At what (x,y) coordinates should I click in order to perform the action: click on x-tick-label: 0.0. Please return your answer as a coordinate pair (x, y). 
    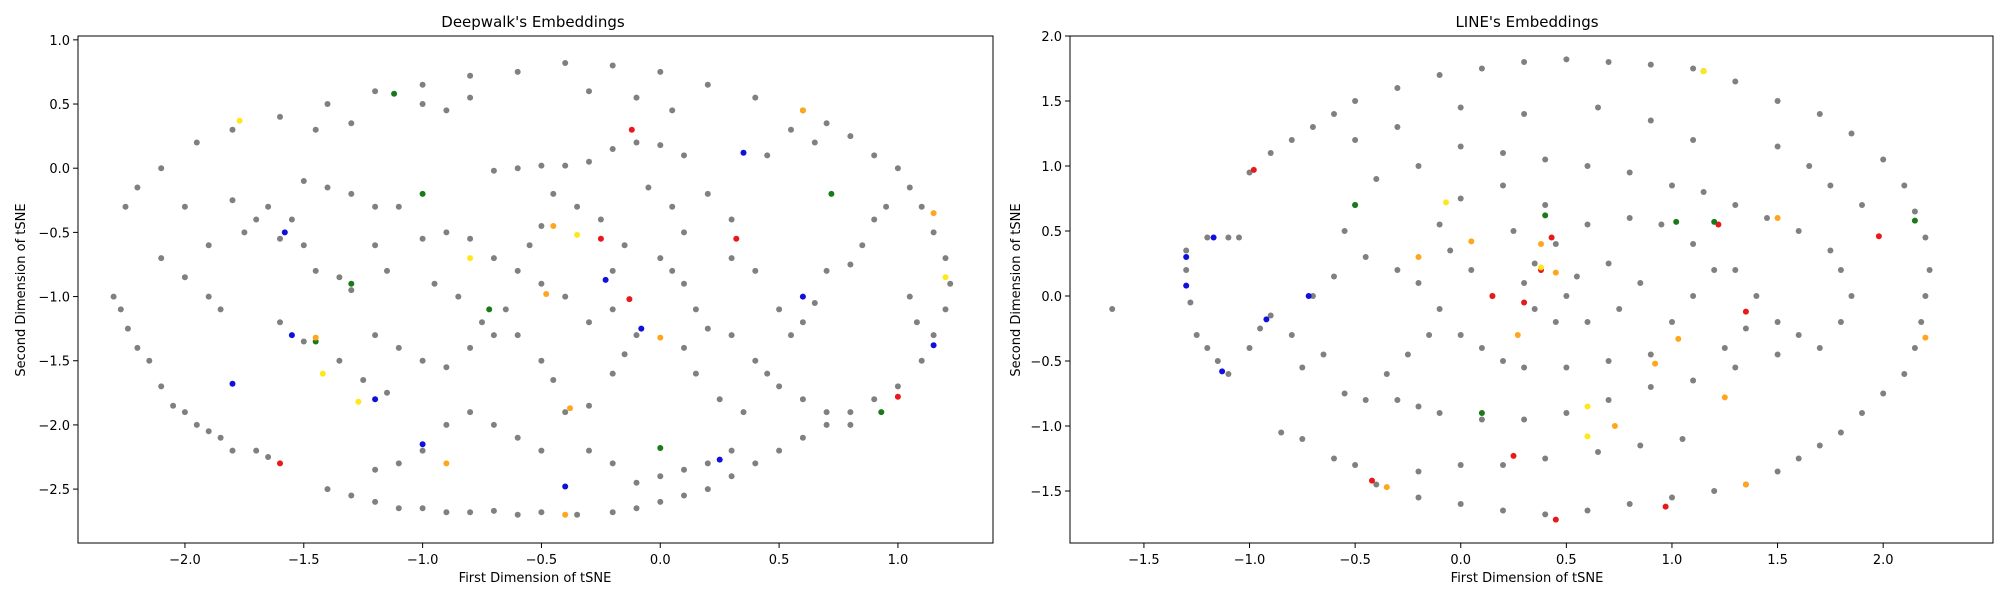
    Looking at the image, I should click on (660, 560).